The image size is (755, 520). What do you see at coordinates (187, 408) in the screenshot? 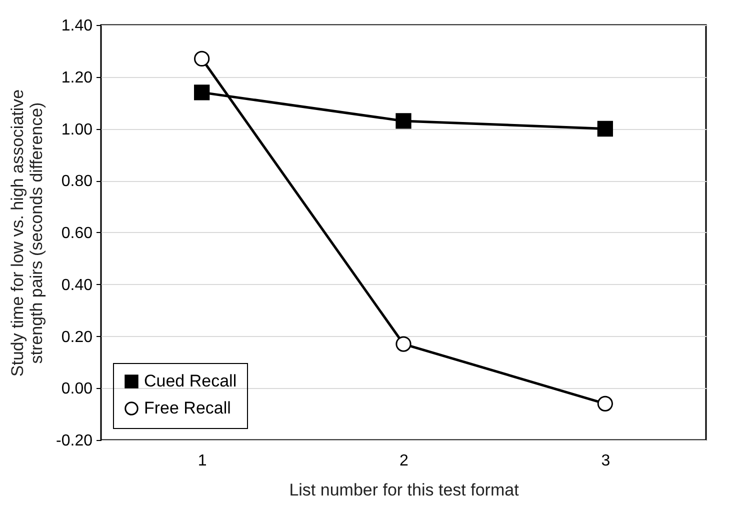
I see `legend-label: Free Recall` at bounding box center [187, 408].